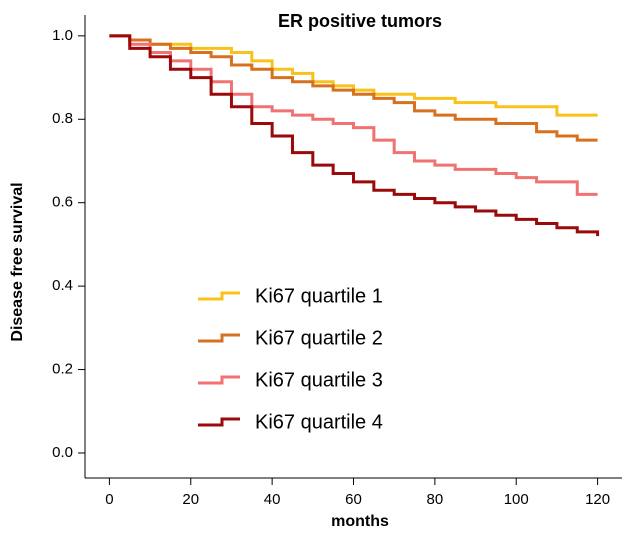 The image size is (622, 534). What do you see at coordinates (62, 118) in the screenshot?
I see `y-tick-label: 0.8` at bounding box center [62, 118].